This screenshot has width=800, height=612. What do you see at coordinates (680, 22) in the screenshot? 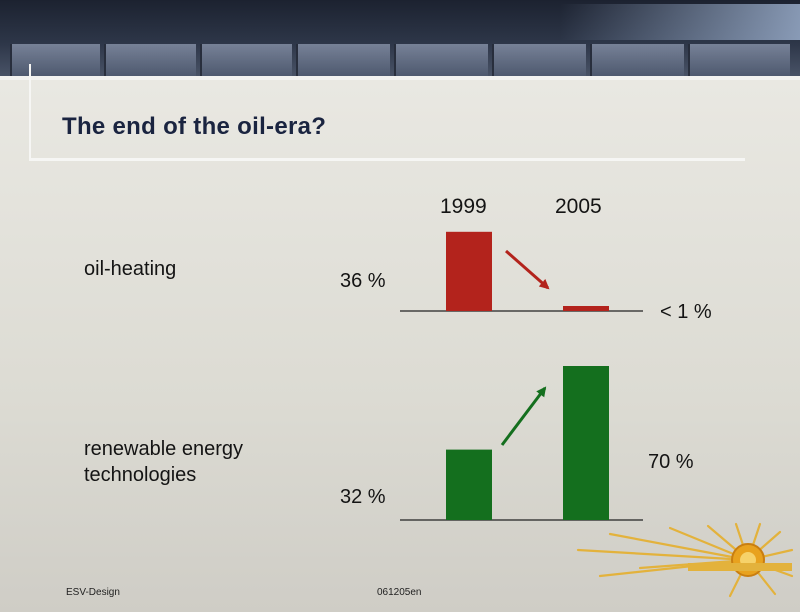
I see `header-highlight` at bounding box center [680, 22].